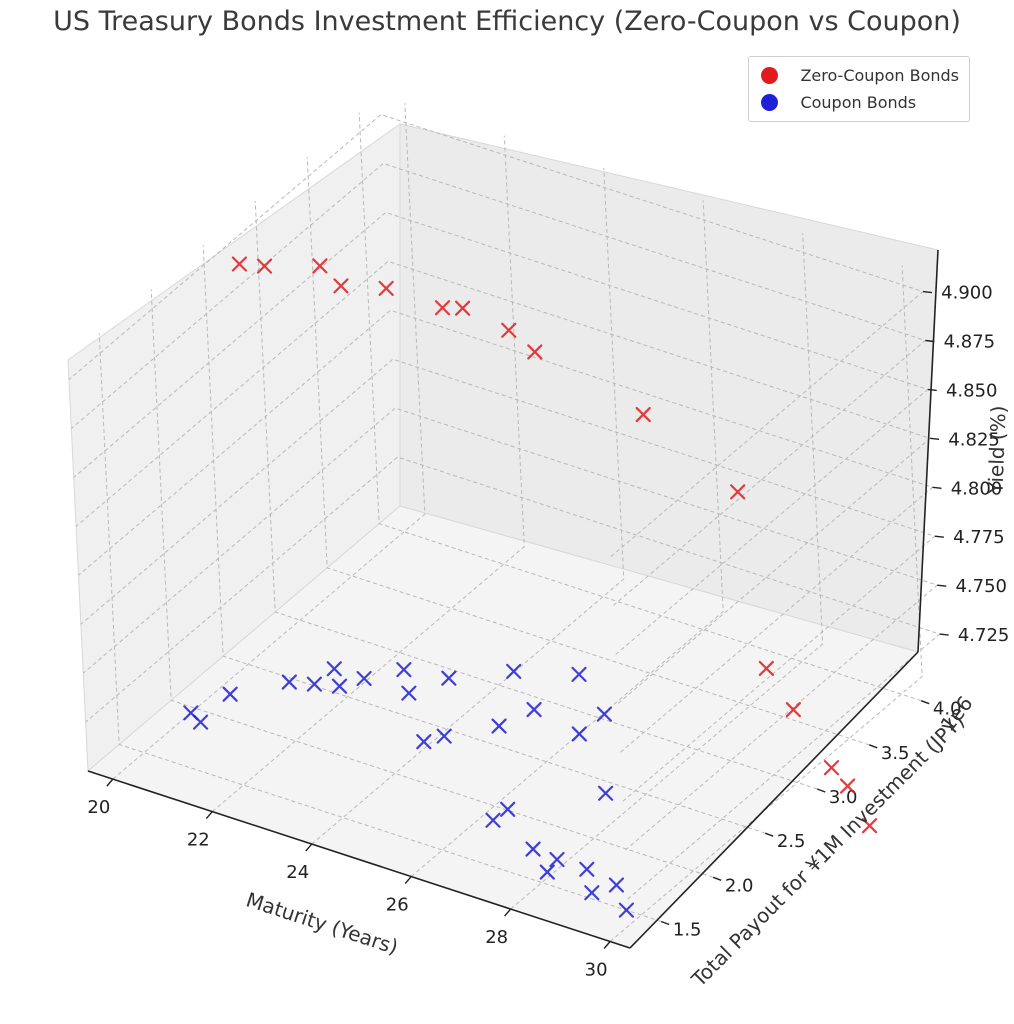 The height and width of the screenshot is (1024, 1014). I want to click on x-tick-label-1: 22, so click(198, 840).